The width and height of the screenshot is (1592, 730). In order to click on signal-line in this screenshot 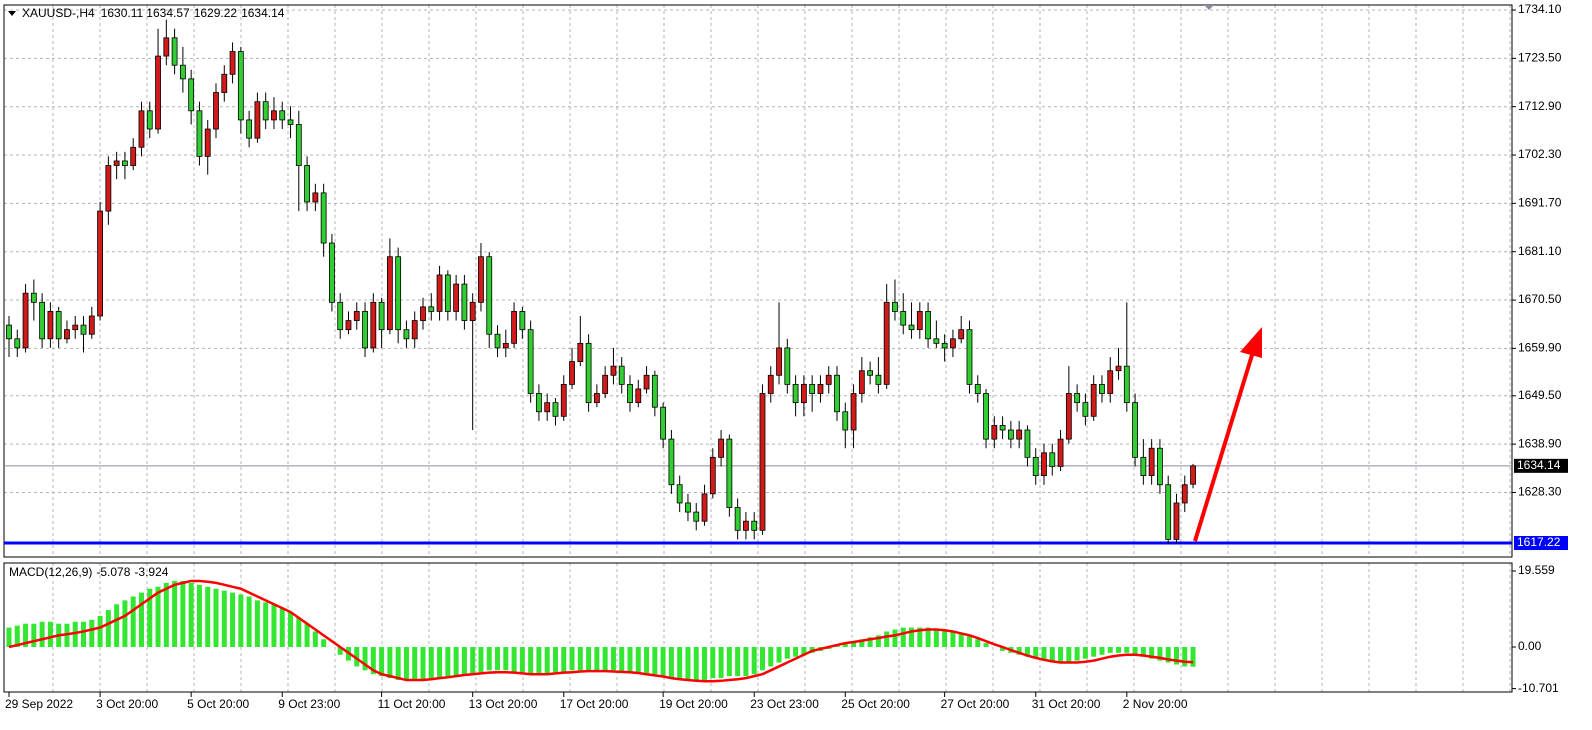, I will do `click(601, 631)`.